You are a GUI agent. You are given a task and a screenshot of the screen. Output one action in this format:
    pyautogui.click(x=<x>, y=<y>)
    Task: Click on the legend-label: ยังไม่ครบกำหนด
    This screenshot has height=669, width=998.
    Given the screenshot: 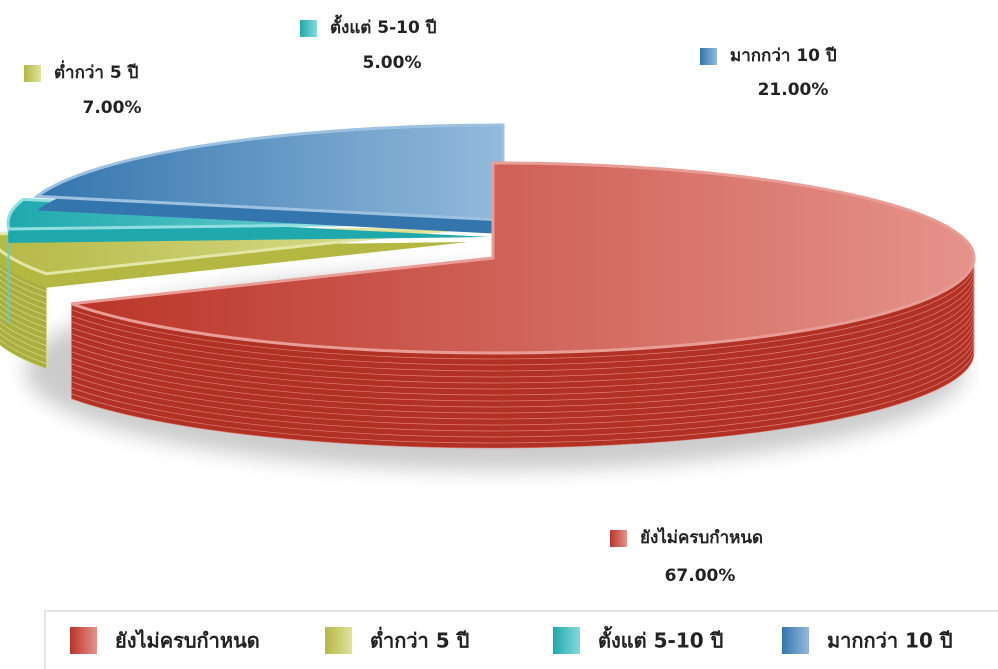 What is the action you would take?
    pyautogui.click(x=187, y=641)
    